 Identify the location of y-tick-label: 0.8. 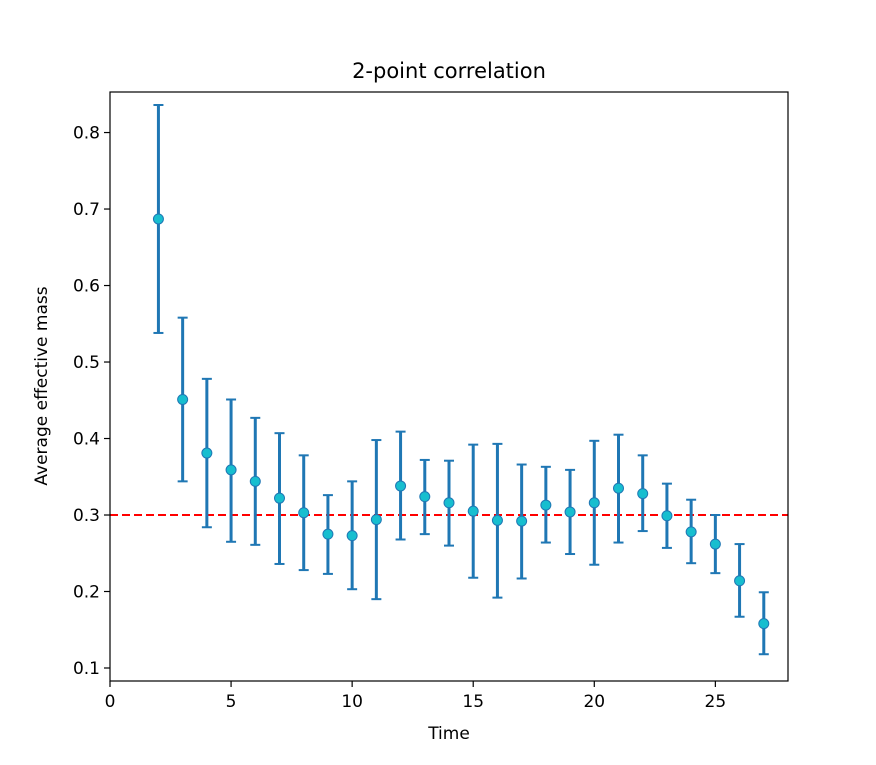
(86, 134).